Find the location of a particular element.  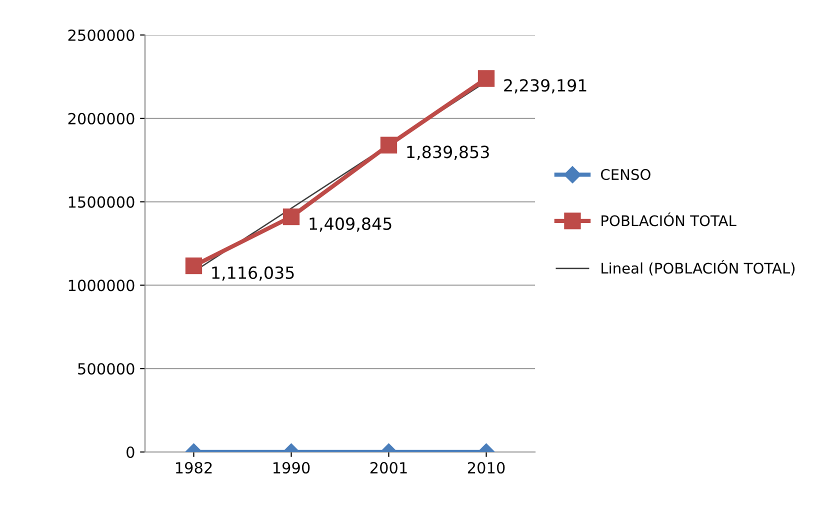

data-label: 2,239,191 is located at coordinates (545, 86).